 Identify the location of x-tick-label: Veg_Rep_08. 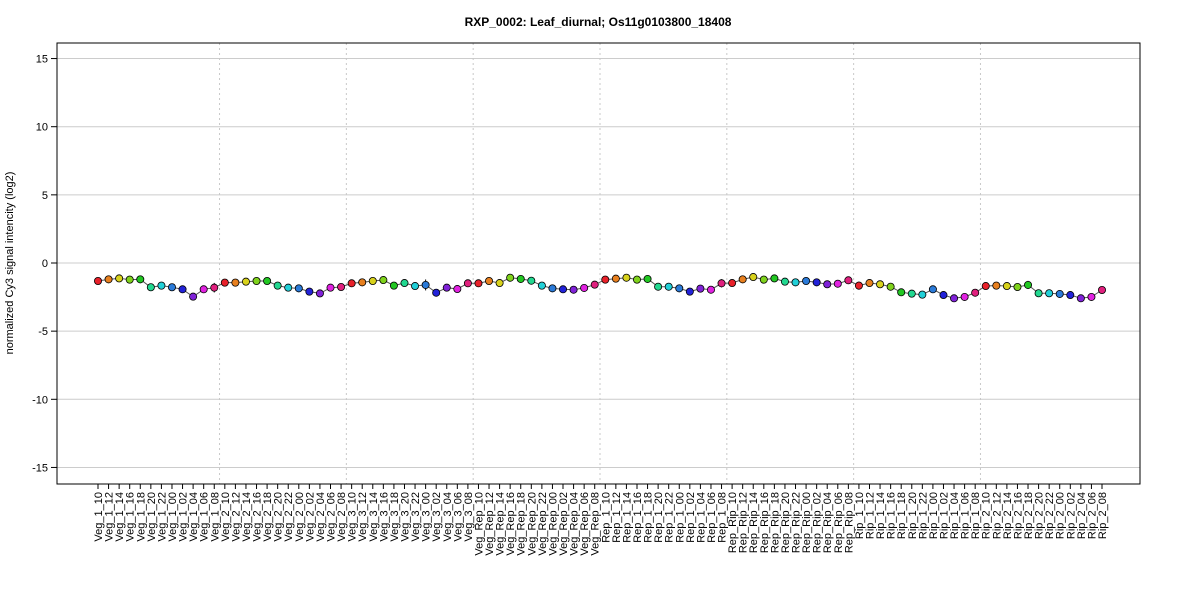
(596, 524).